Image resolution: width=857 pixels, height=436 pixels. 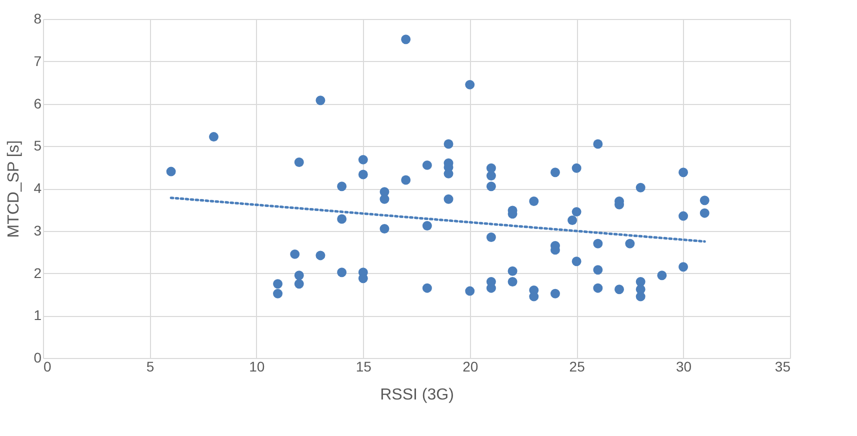 I want to click on x-tick-label: 30, so click(x=684, y=366).